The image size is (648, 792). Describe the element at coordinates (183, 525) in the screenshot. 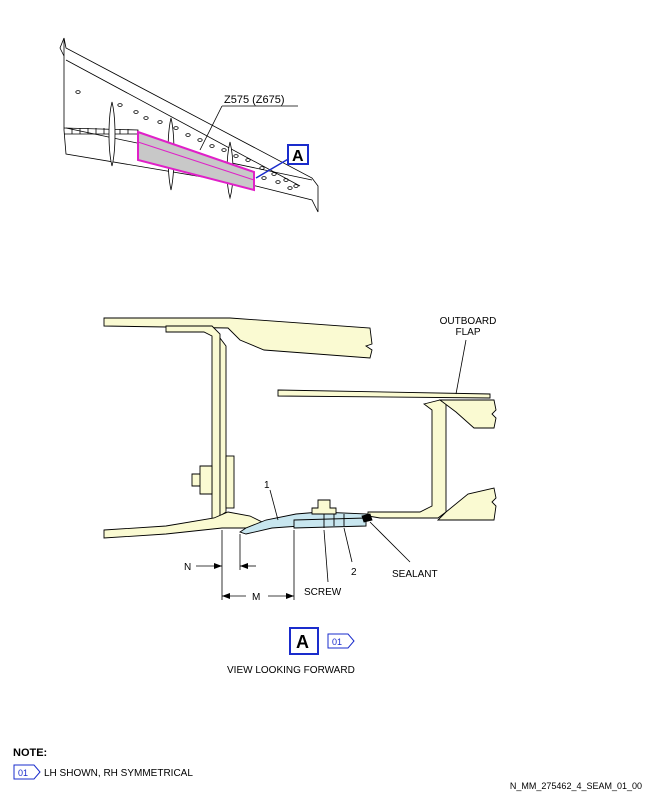

I see `lower-wing-skin` at that location.